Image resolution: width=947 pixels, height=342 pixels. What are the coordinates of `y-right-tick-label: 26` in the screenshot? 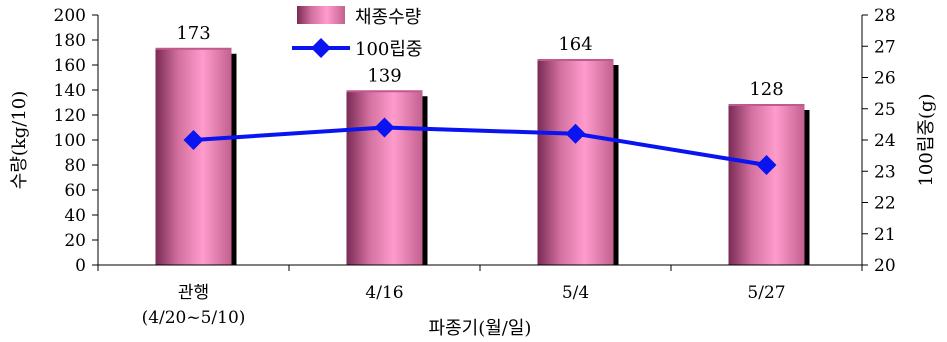 It's located at (885, 79).